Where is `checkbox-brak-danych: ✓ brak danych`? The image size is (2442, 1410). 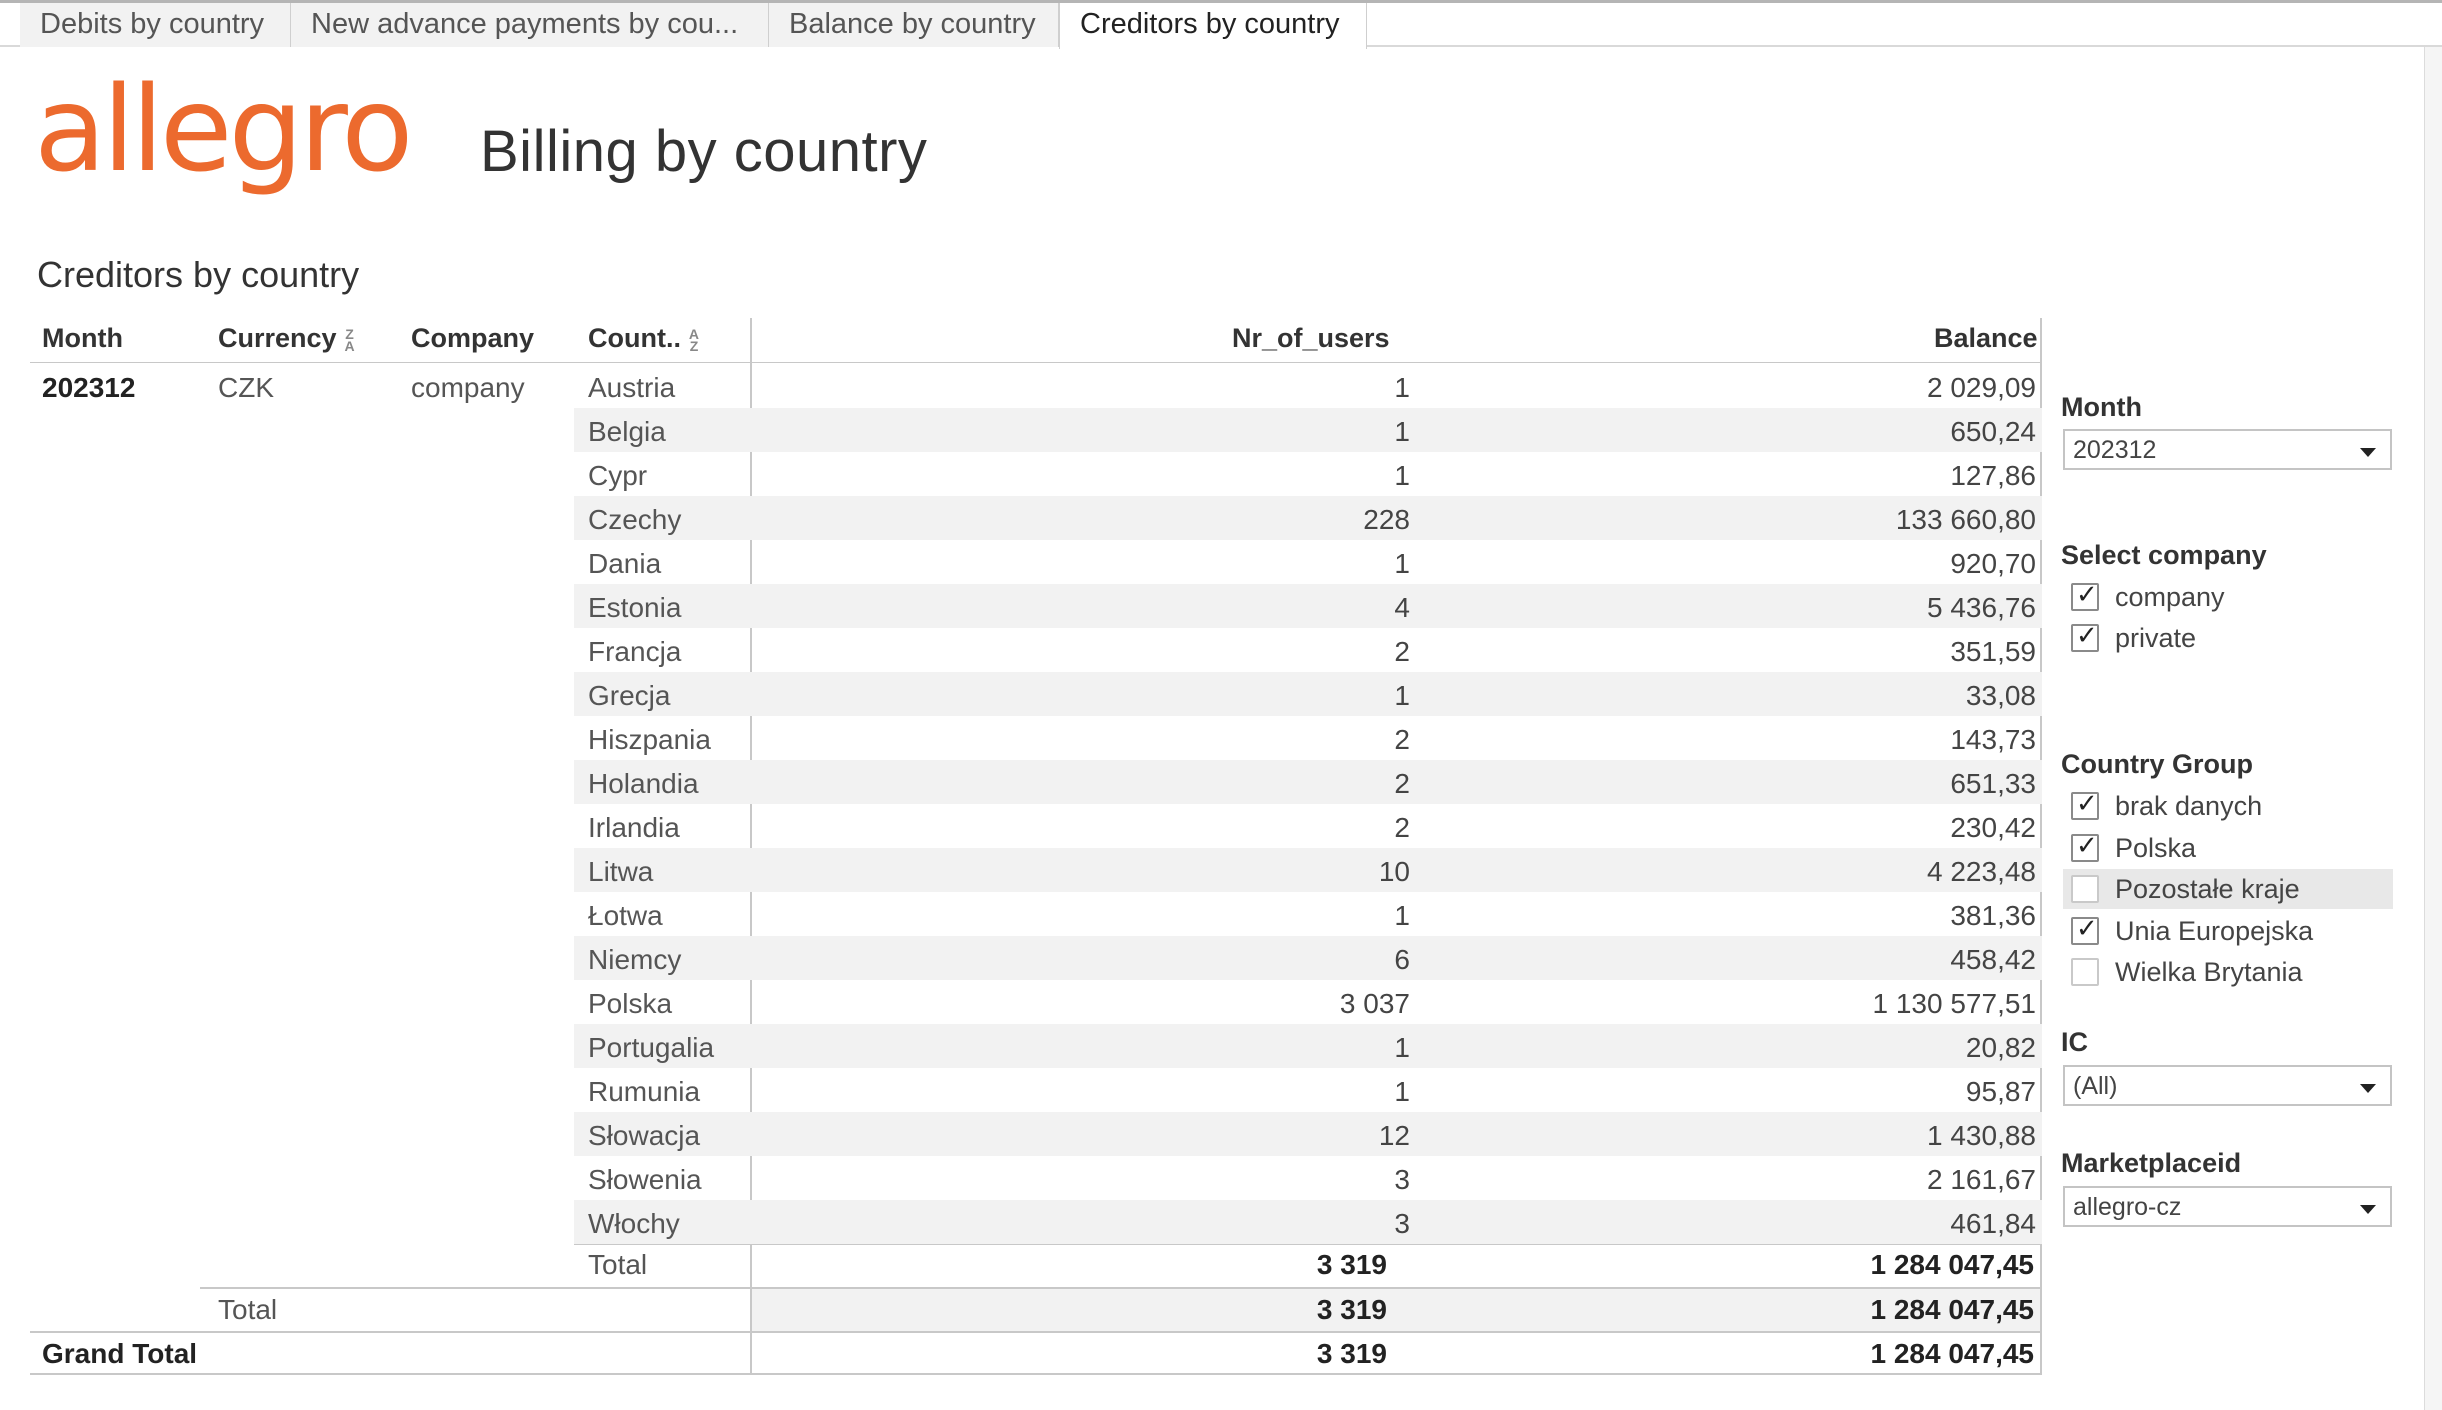 checkbox-brak-danych: ✓ brak danych is located at coordinates (2228, 806).